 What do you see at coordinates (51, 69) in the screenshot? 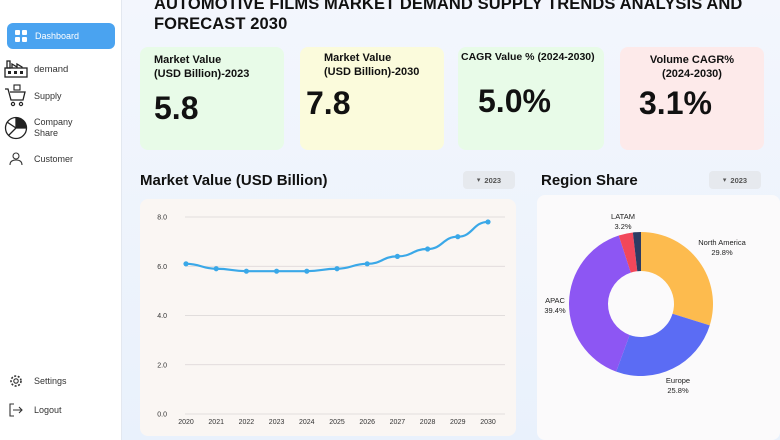
I see `sidebar-item-label: demand` at bounding box center [51, 69].